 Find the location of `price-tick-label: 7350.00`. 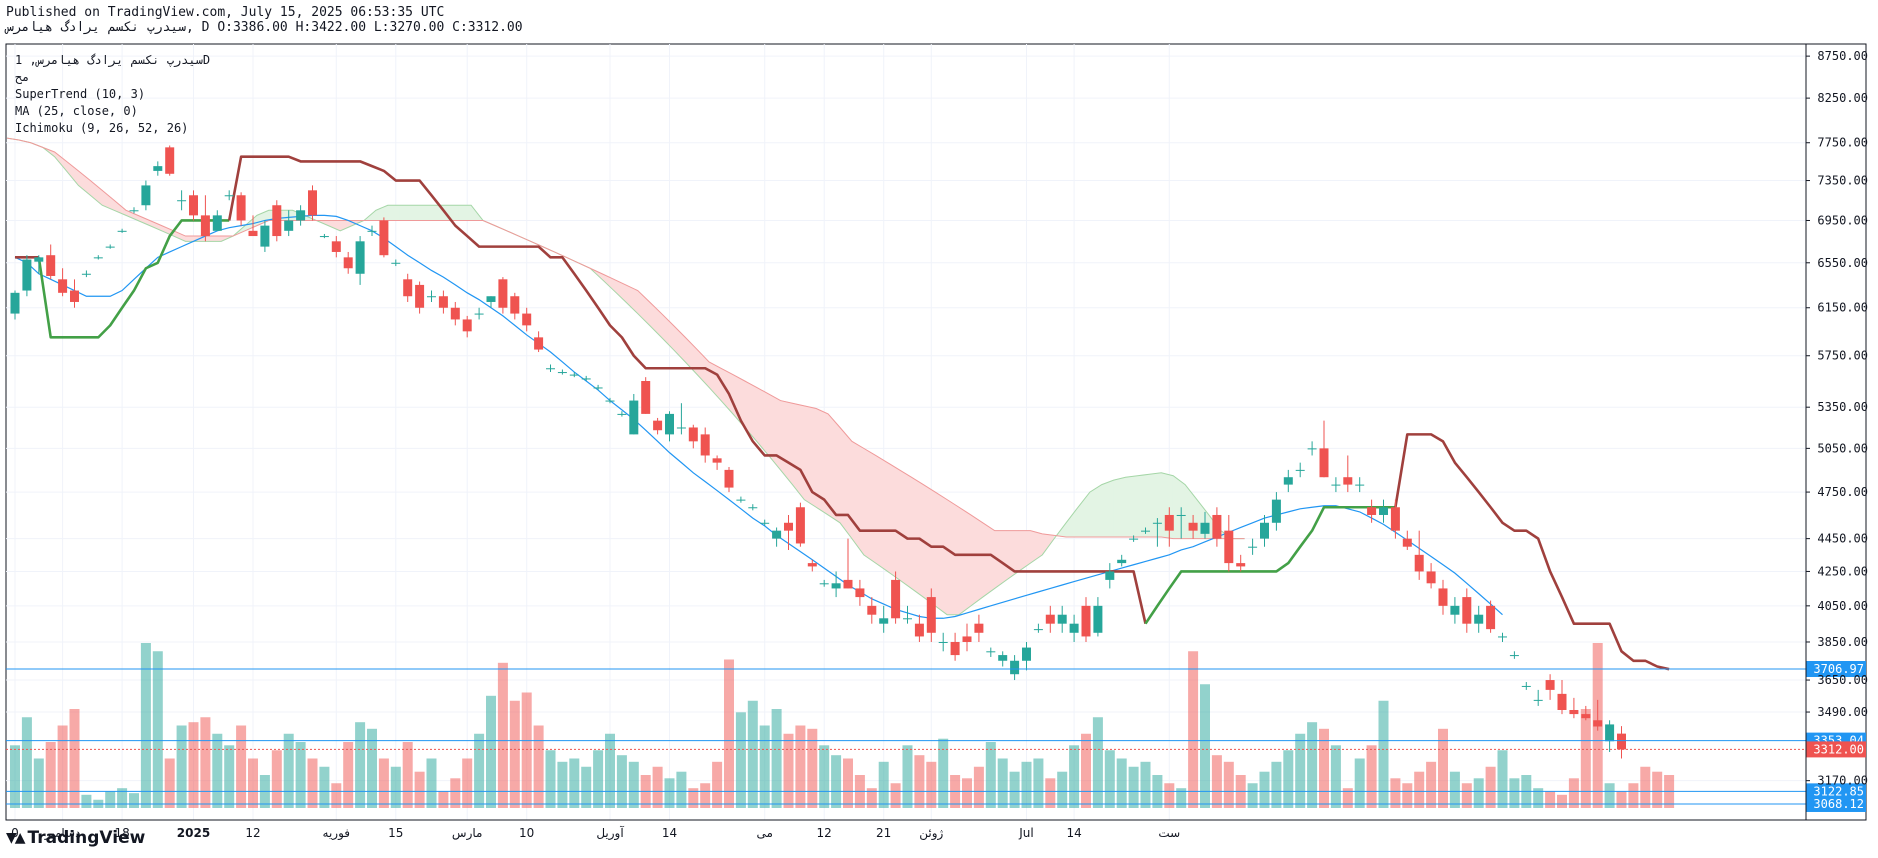

price-tick-label: 7350.00 is located at coordinates (1842, 181).